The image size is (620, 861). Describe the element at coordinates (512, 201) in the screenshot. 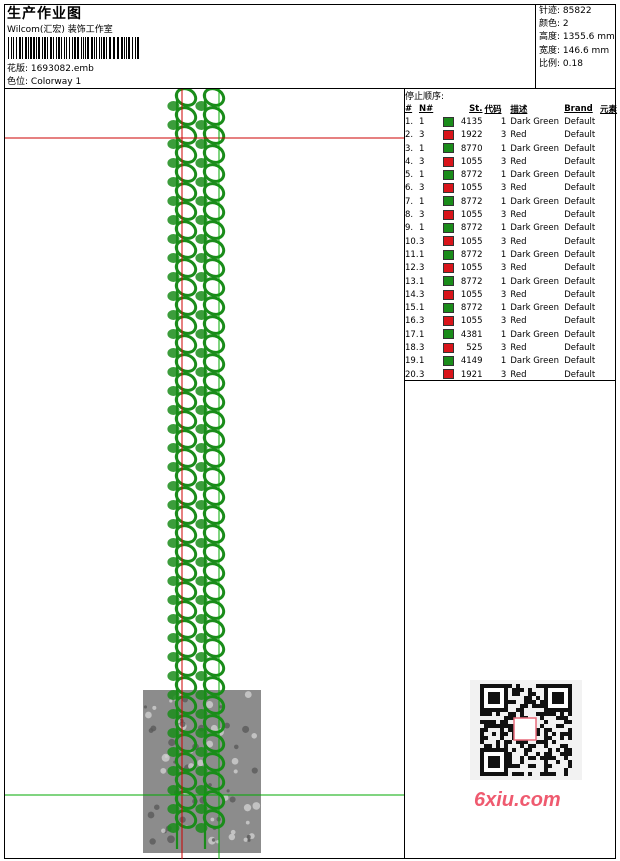

I see `table-row: 7. 1 8772 1 Dark Green Default` at that location.